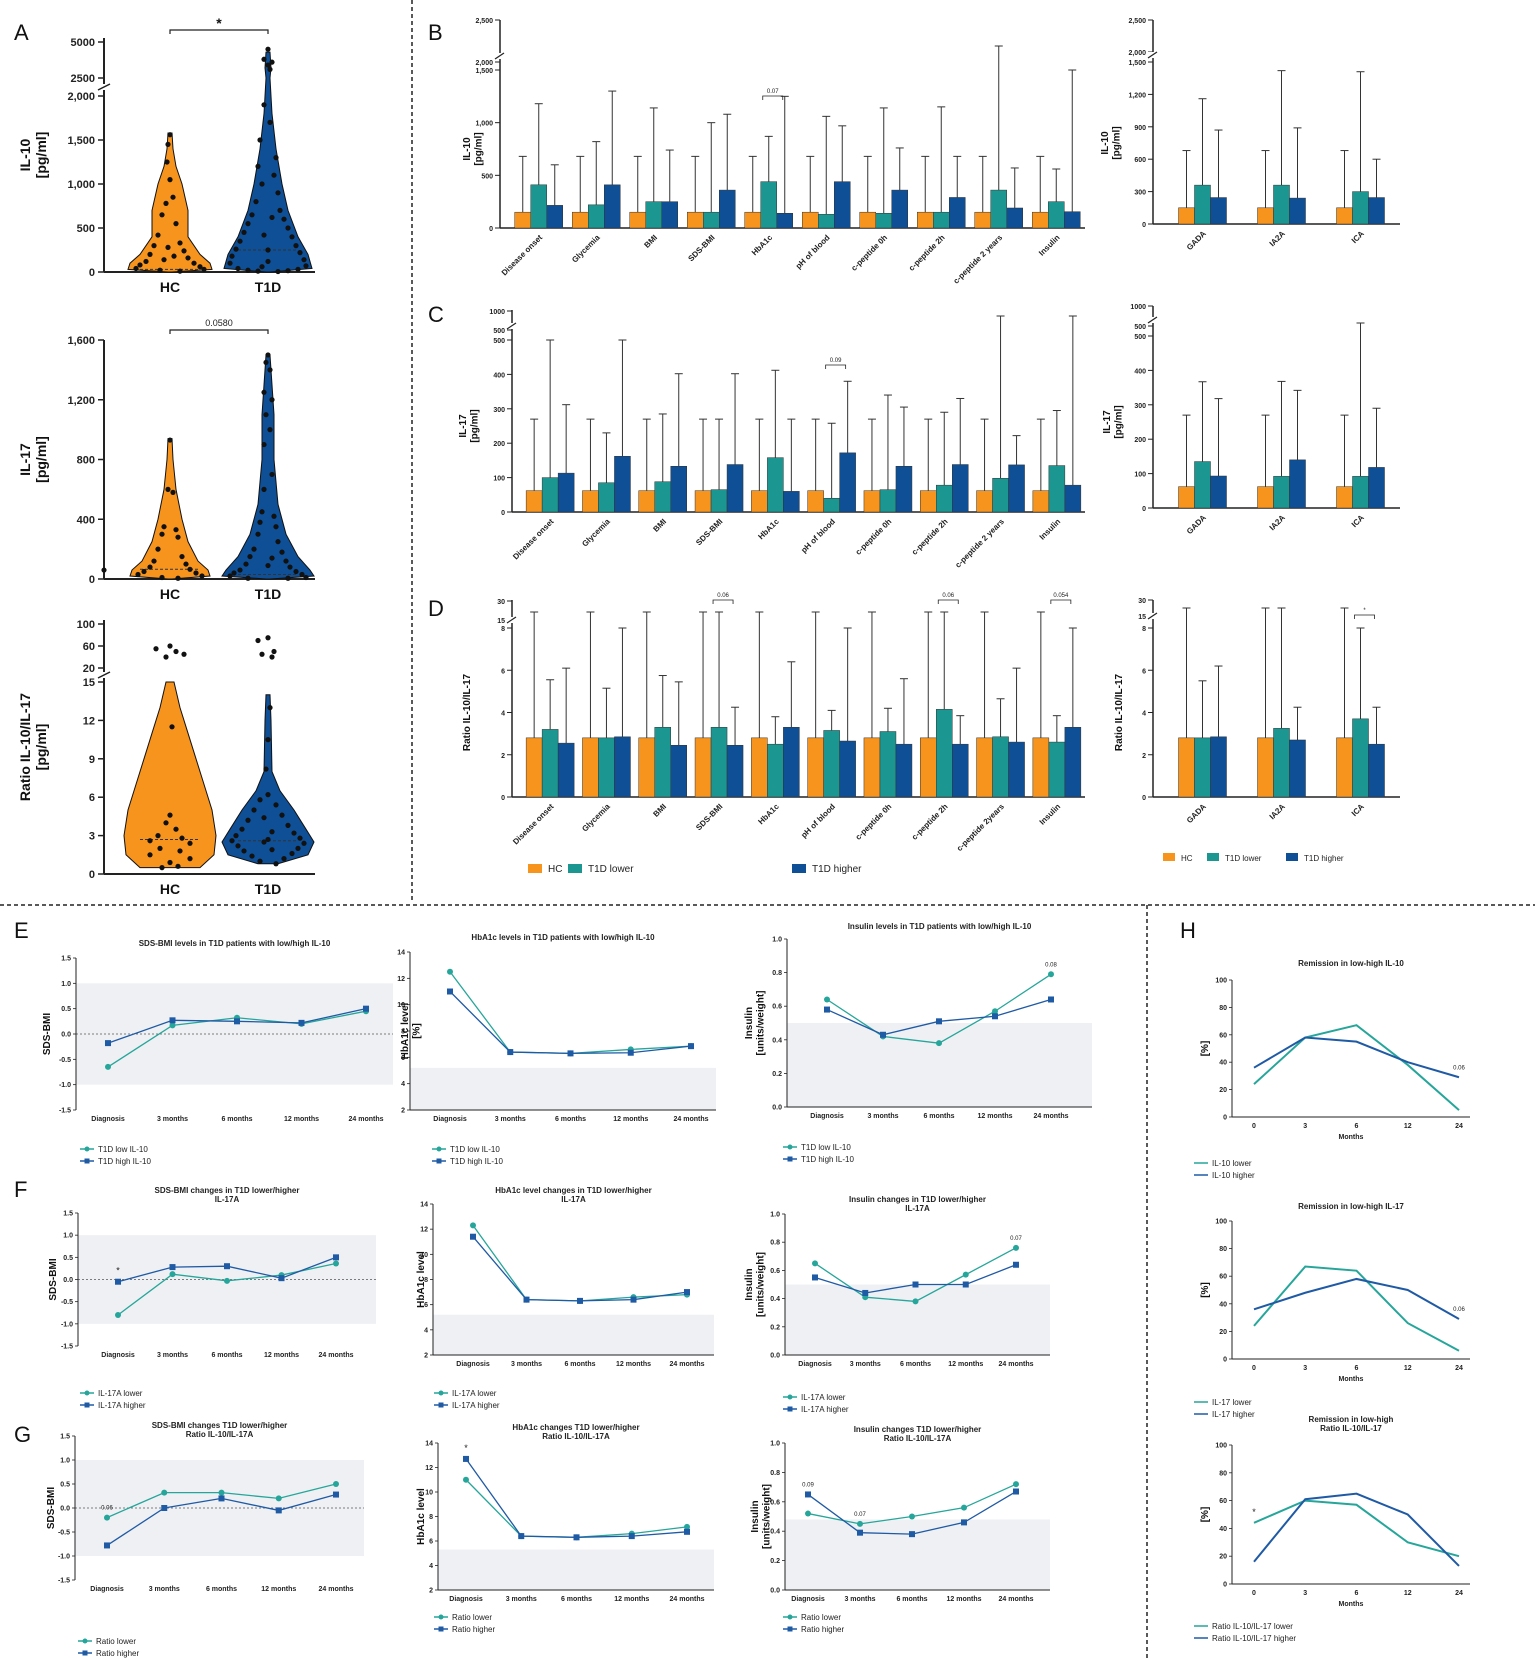 This screenshot has width=1535, height=1658. Describe the element at coordinates (1213, 857) in the screenshot. I see `legend-swatch-T1D lower` at that location.